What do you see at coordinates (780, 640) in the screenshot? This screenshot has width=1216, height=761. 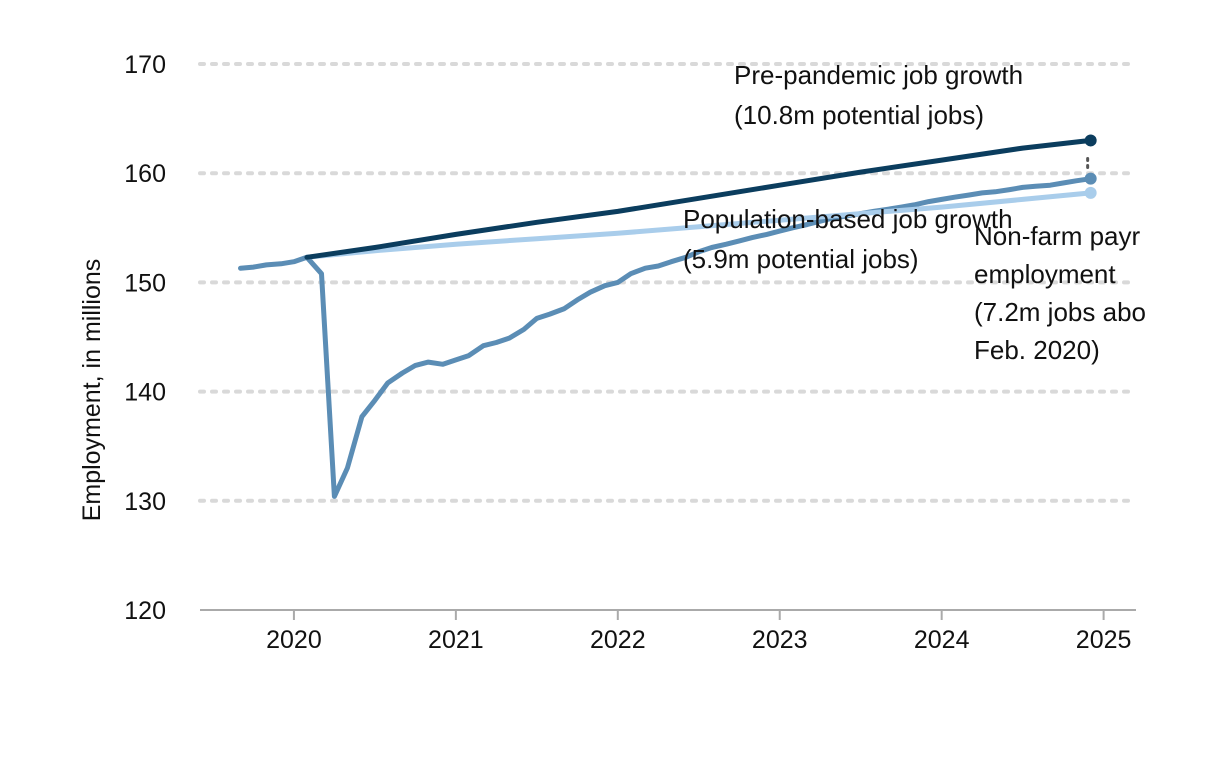 I see `x-tick-label: 2023` at bounding box center [780, 640].